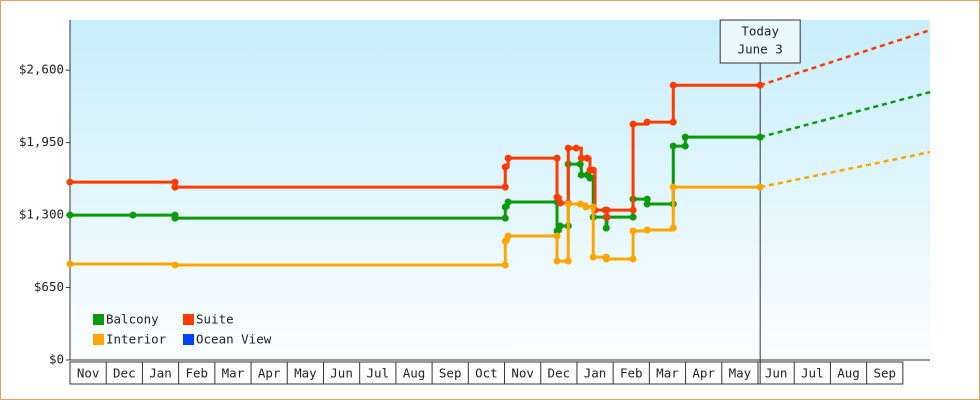  Describe the element at coordinates (41, 141) in the screenshot. I see `y-tick-label: $1,950` at that location.